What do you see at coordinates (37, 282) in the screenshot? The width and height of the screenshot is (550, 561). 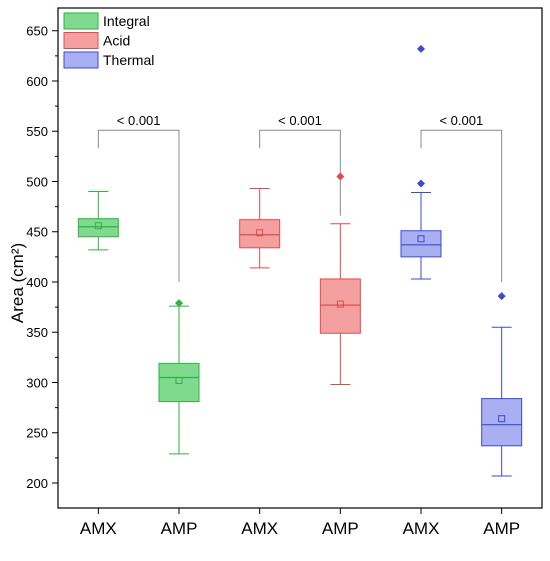 I see `y-tick-label: 400` at bounding box center [37, 282].